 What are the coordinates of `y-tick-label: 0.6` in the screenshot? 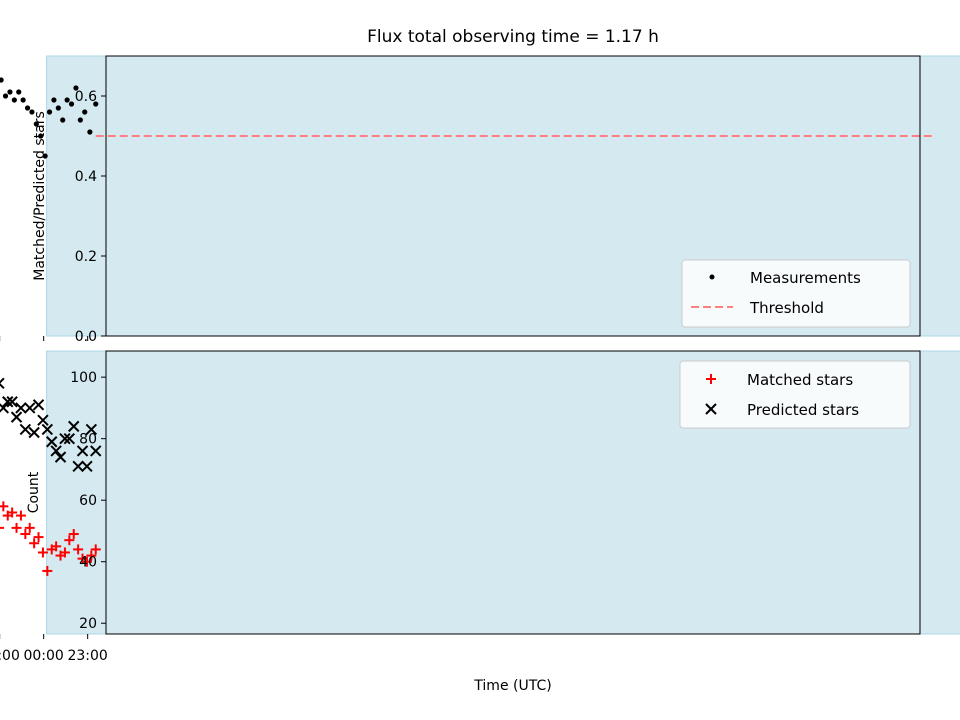 It's located at (86, 97).